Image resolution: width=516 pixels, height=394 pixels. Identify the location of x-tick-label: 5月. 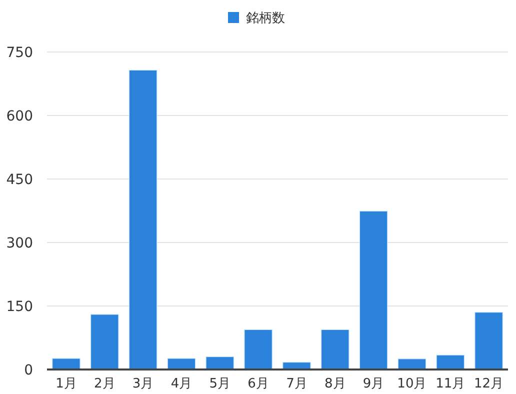
(220, 384).